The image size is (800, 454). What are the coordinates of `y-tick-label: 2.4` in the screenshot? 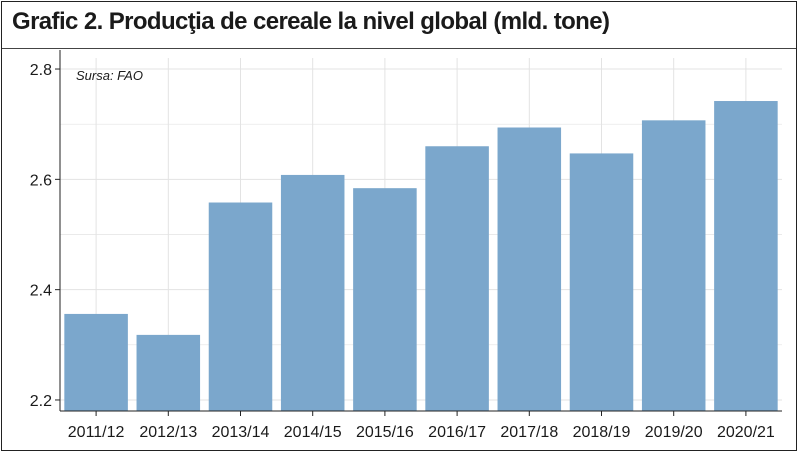 It's located at (41, 291).